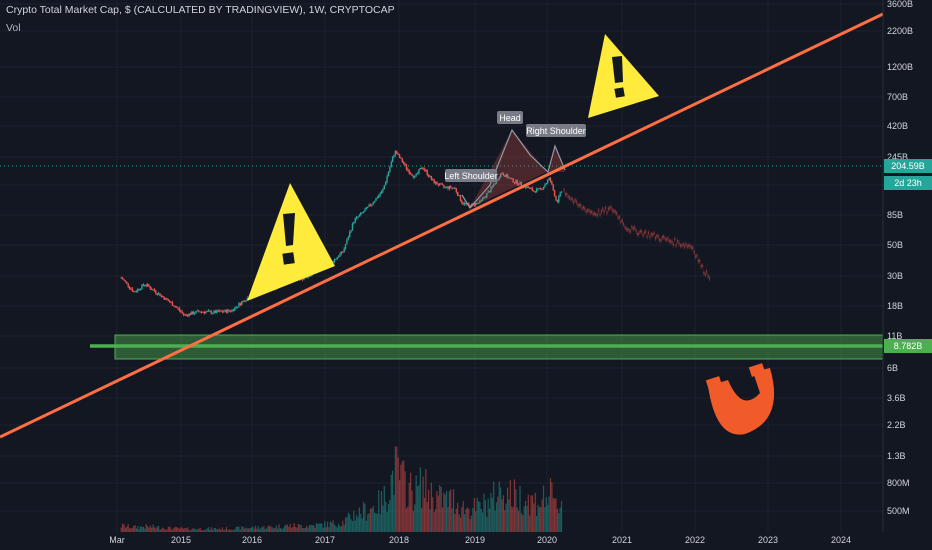 The height and width of the screenshot is (550, 932). What do you see at coordinates (895, 215) in the screenshot?
I see `y-tick-label: 85B` at bounding box center [895, 215].